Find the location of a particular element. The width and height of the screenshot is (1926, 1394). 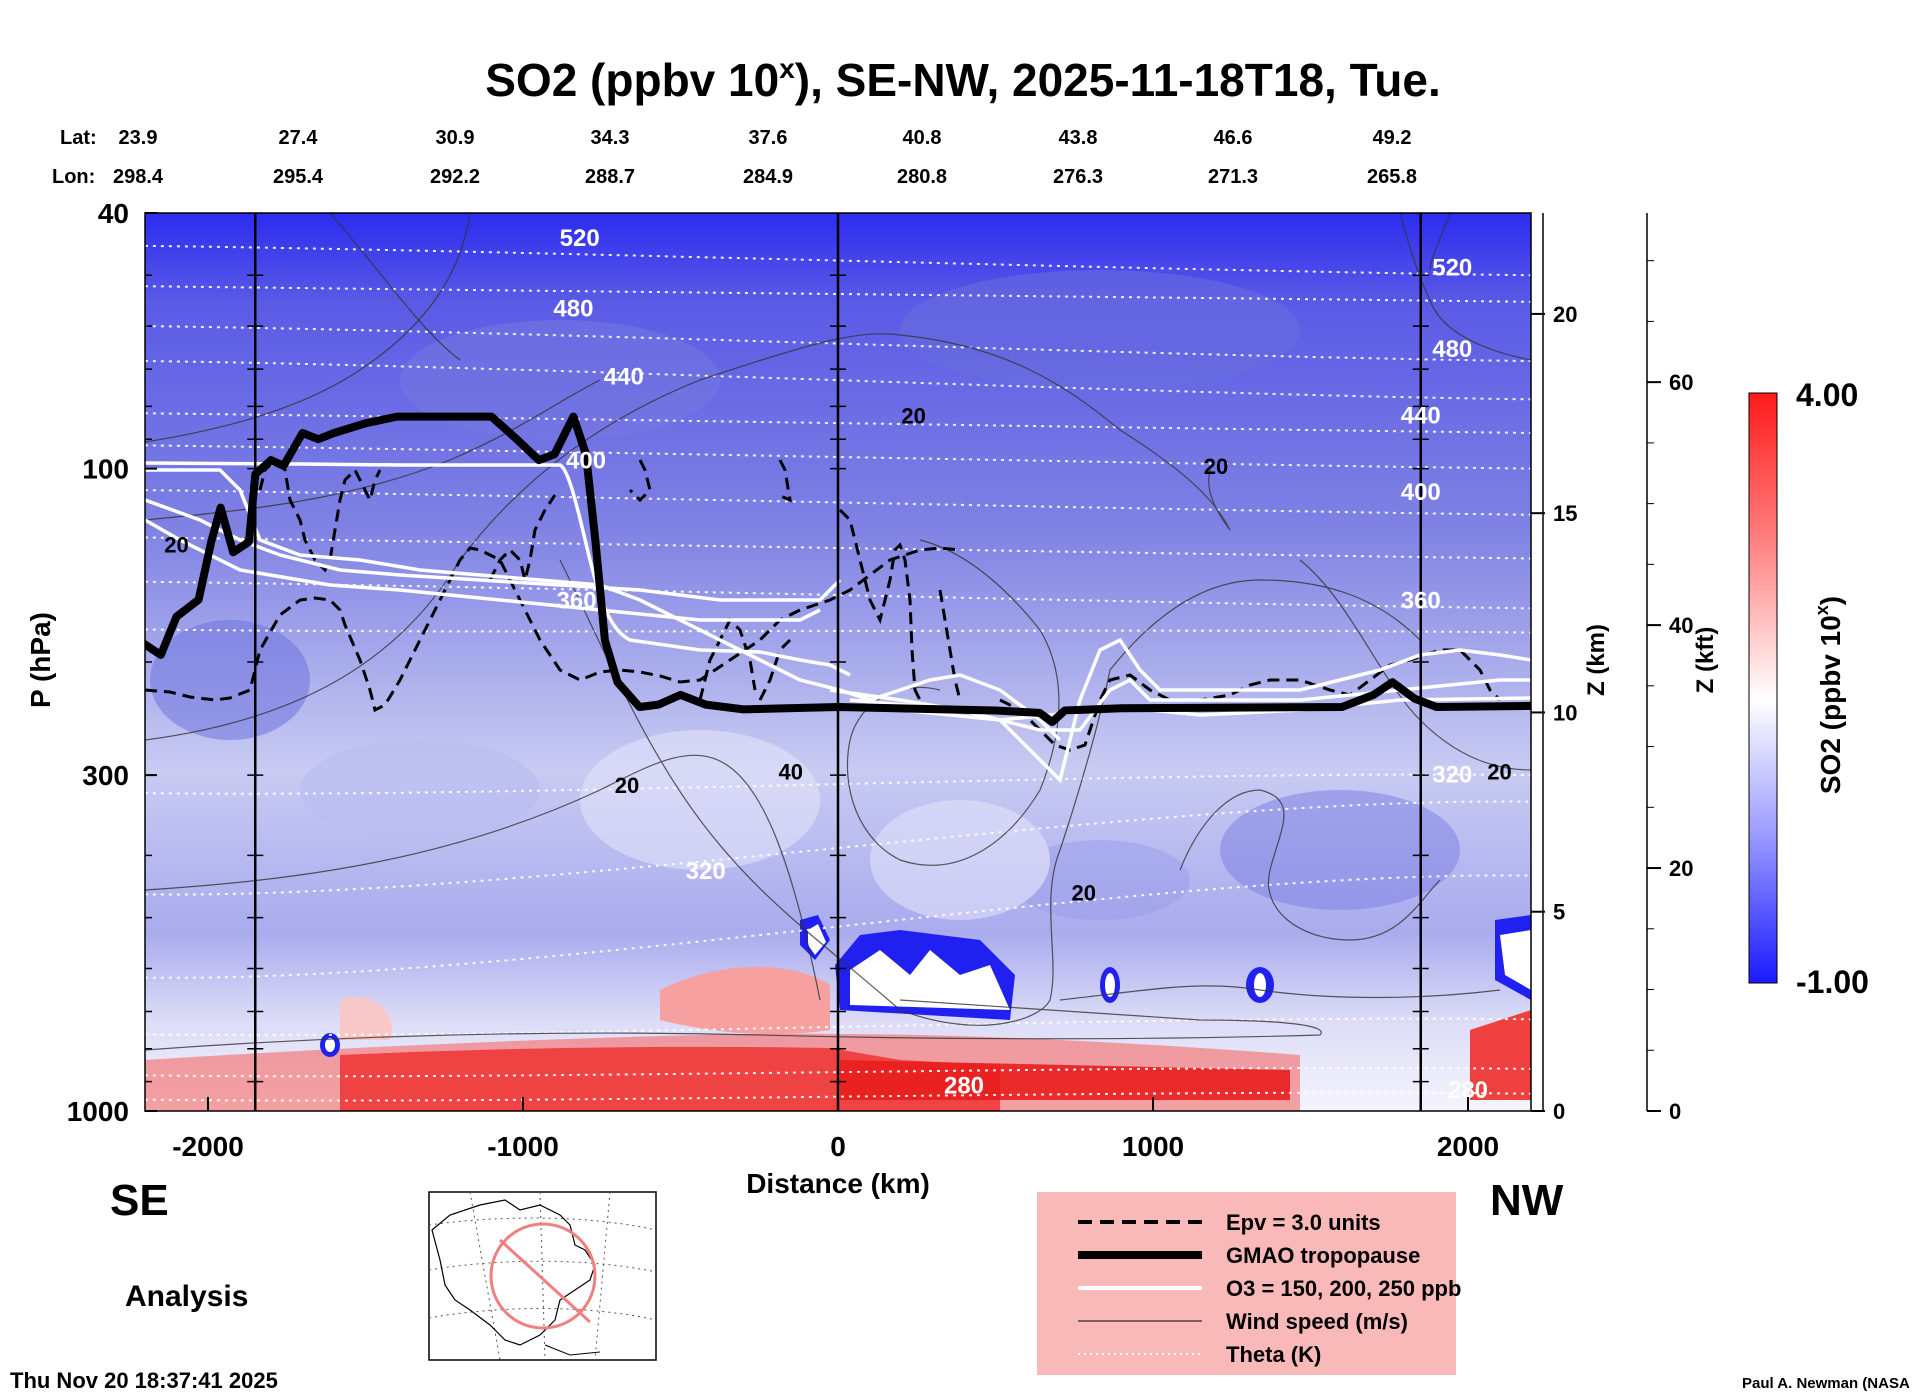

wind-label: 40 is located at coordinates (791, 772).